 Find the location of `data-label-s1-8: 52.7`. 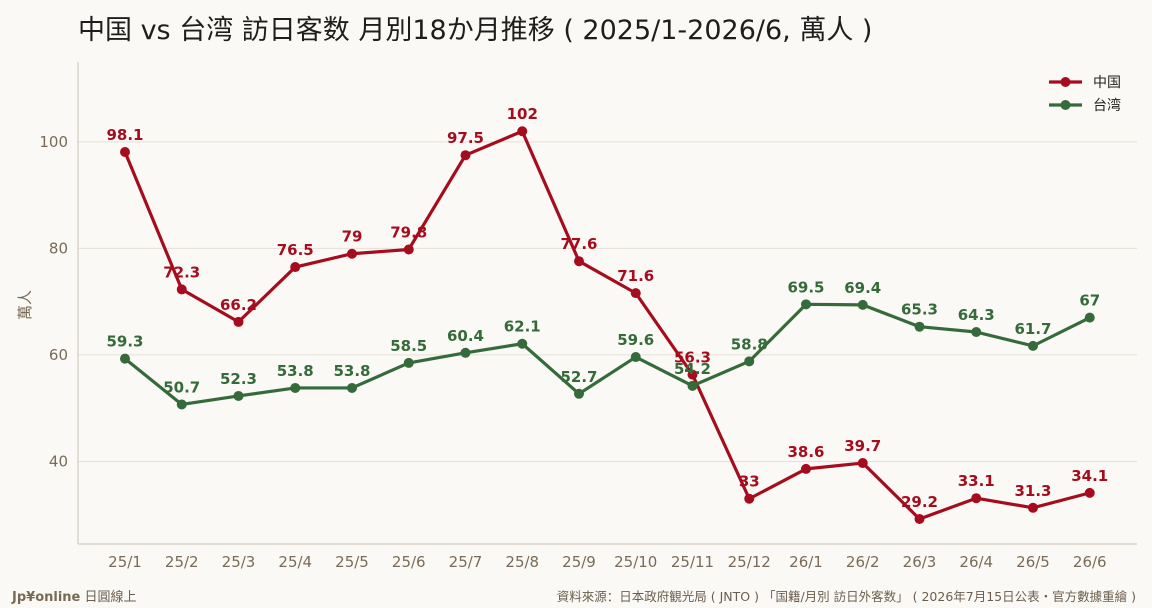

data-label-s1-8: 52.7 is located at coordinates (578, 377).